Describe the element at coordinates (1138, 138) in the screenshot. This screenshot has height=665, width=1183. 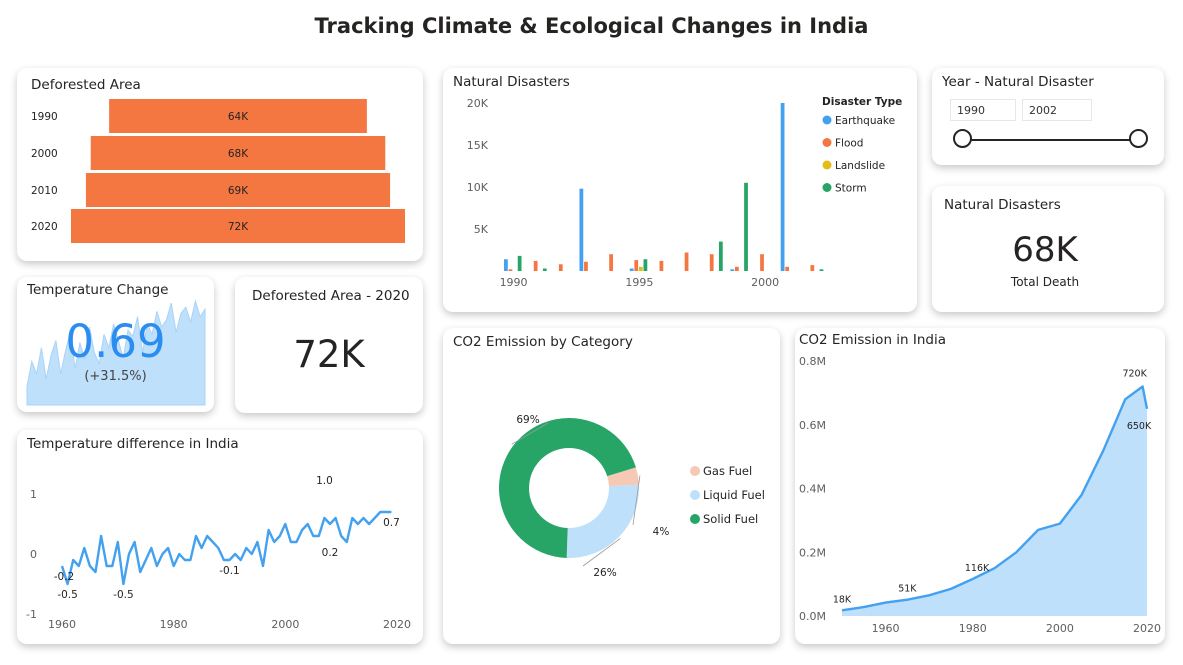
I see `slicer-end-handle` at that location.